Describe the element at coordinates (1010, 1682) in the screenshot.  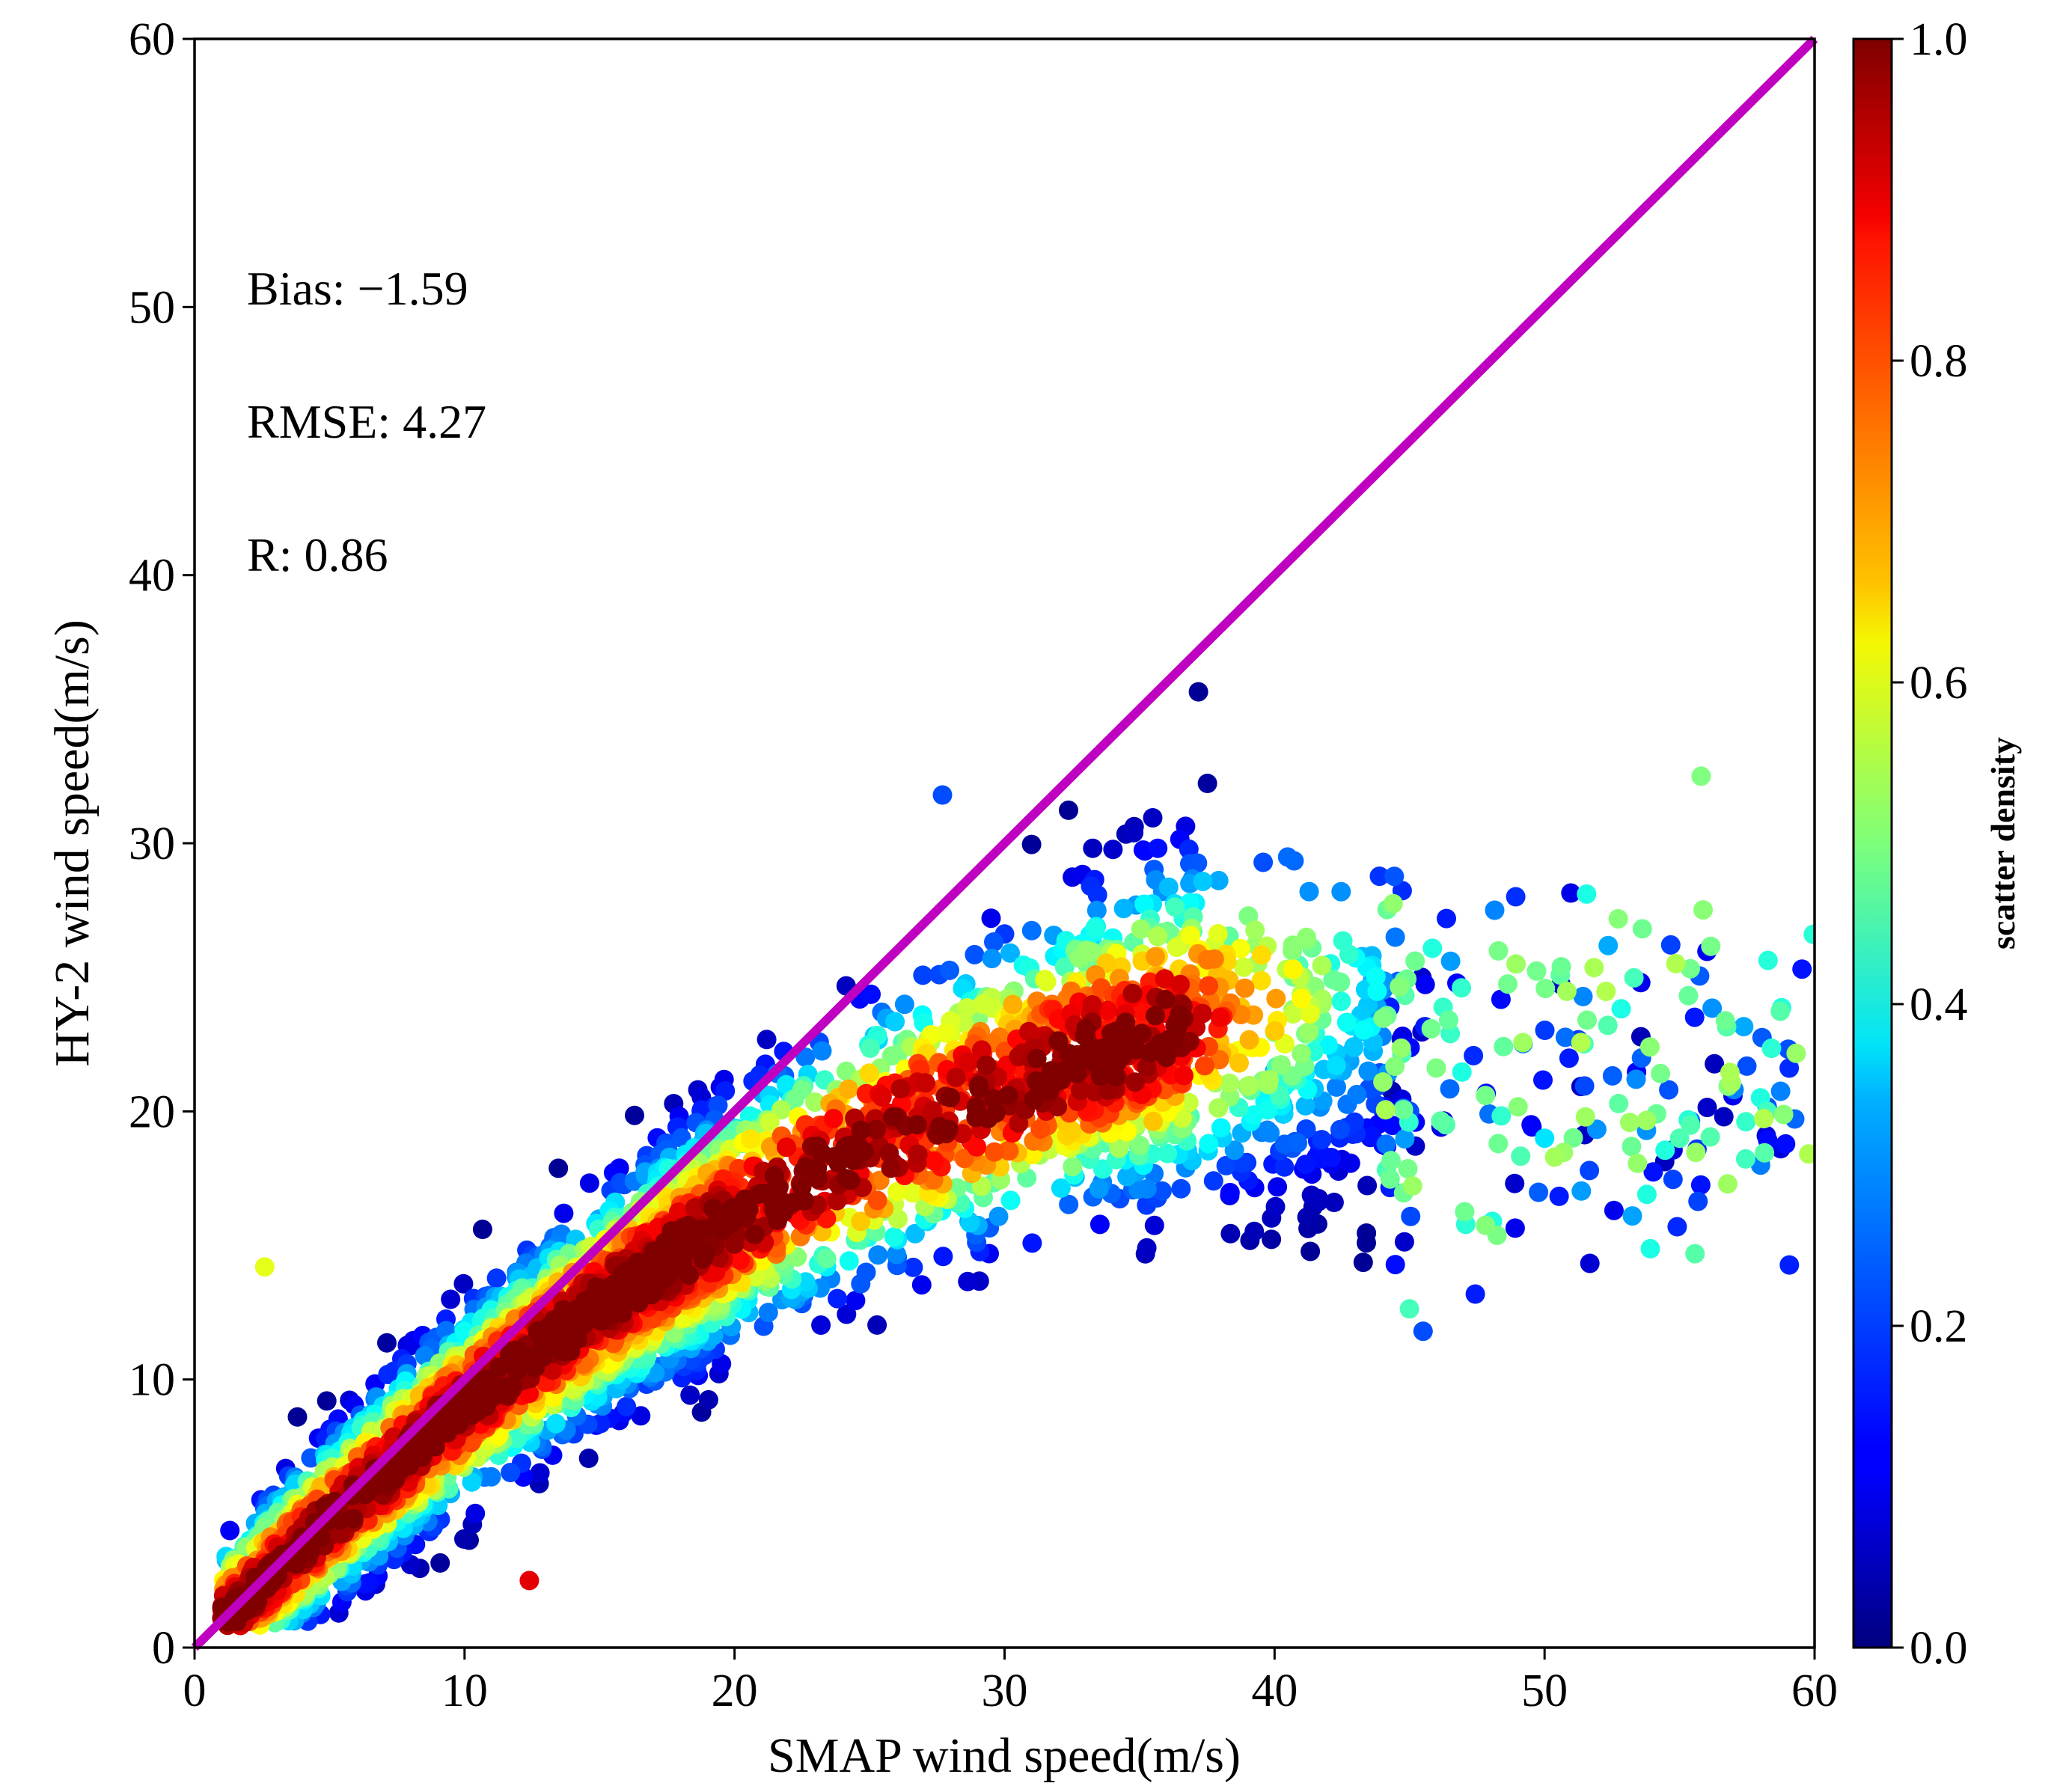
I see `x-axis: 0 10 20 30 40 50 60` at that location.